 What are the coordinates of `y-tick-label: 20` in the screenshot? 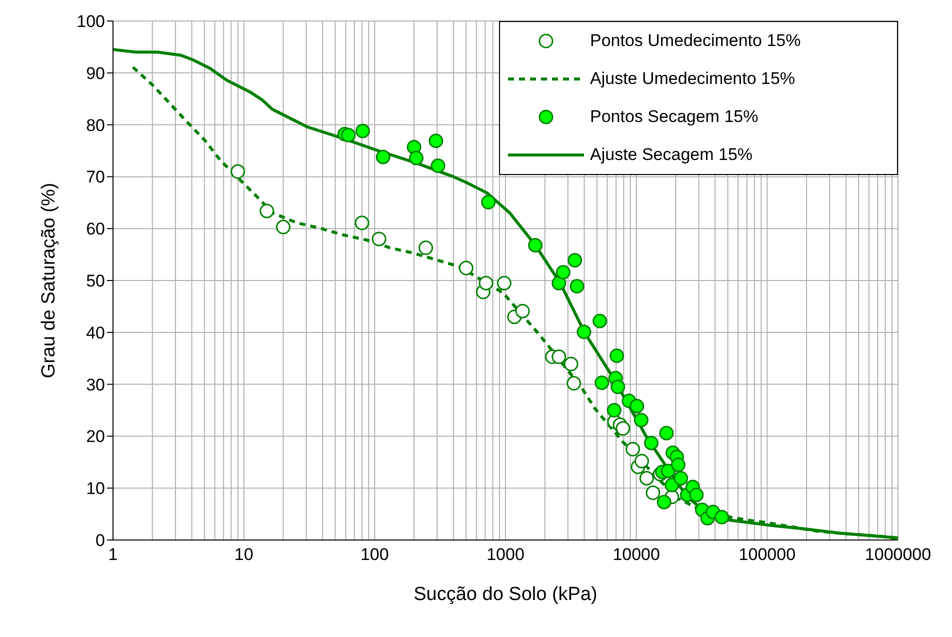 It's located at (95, 436).